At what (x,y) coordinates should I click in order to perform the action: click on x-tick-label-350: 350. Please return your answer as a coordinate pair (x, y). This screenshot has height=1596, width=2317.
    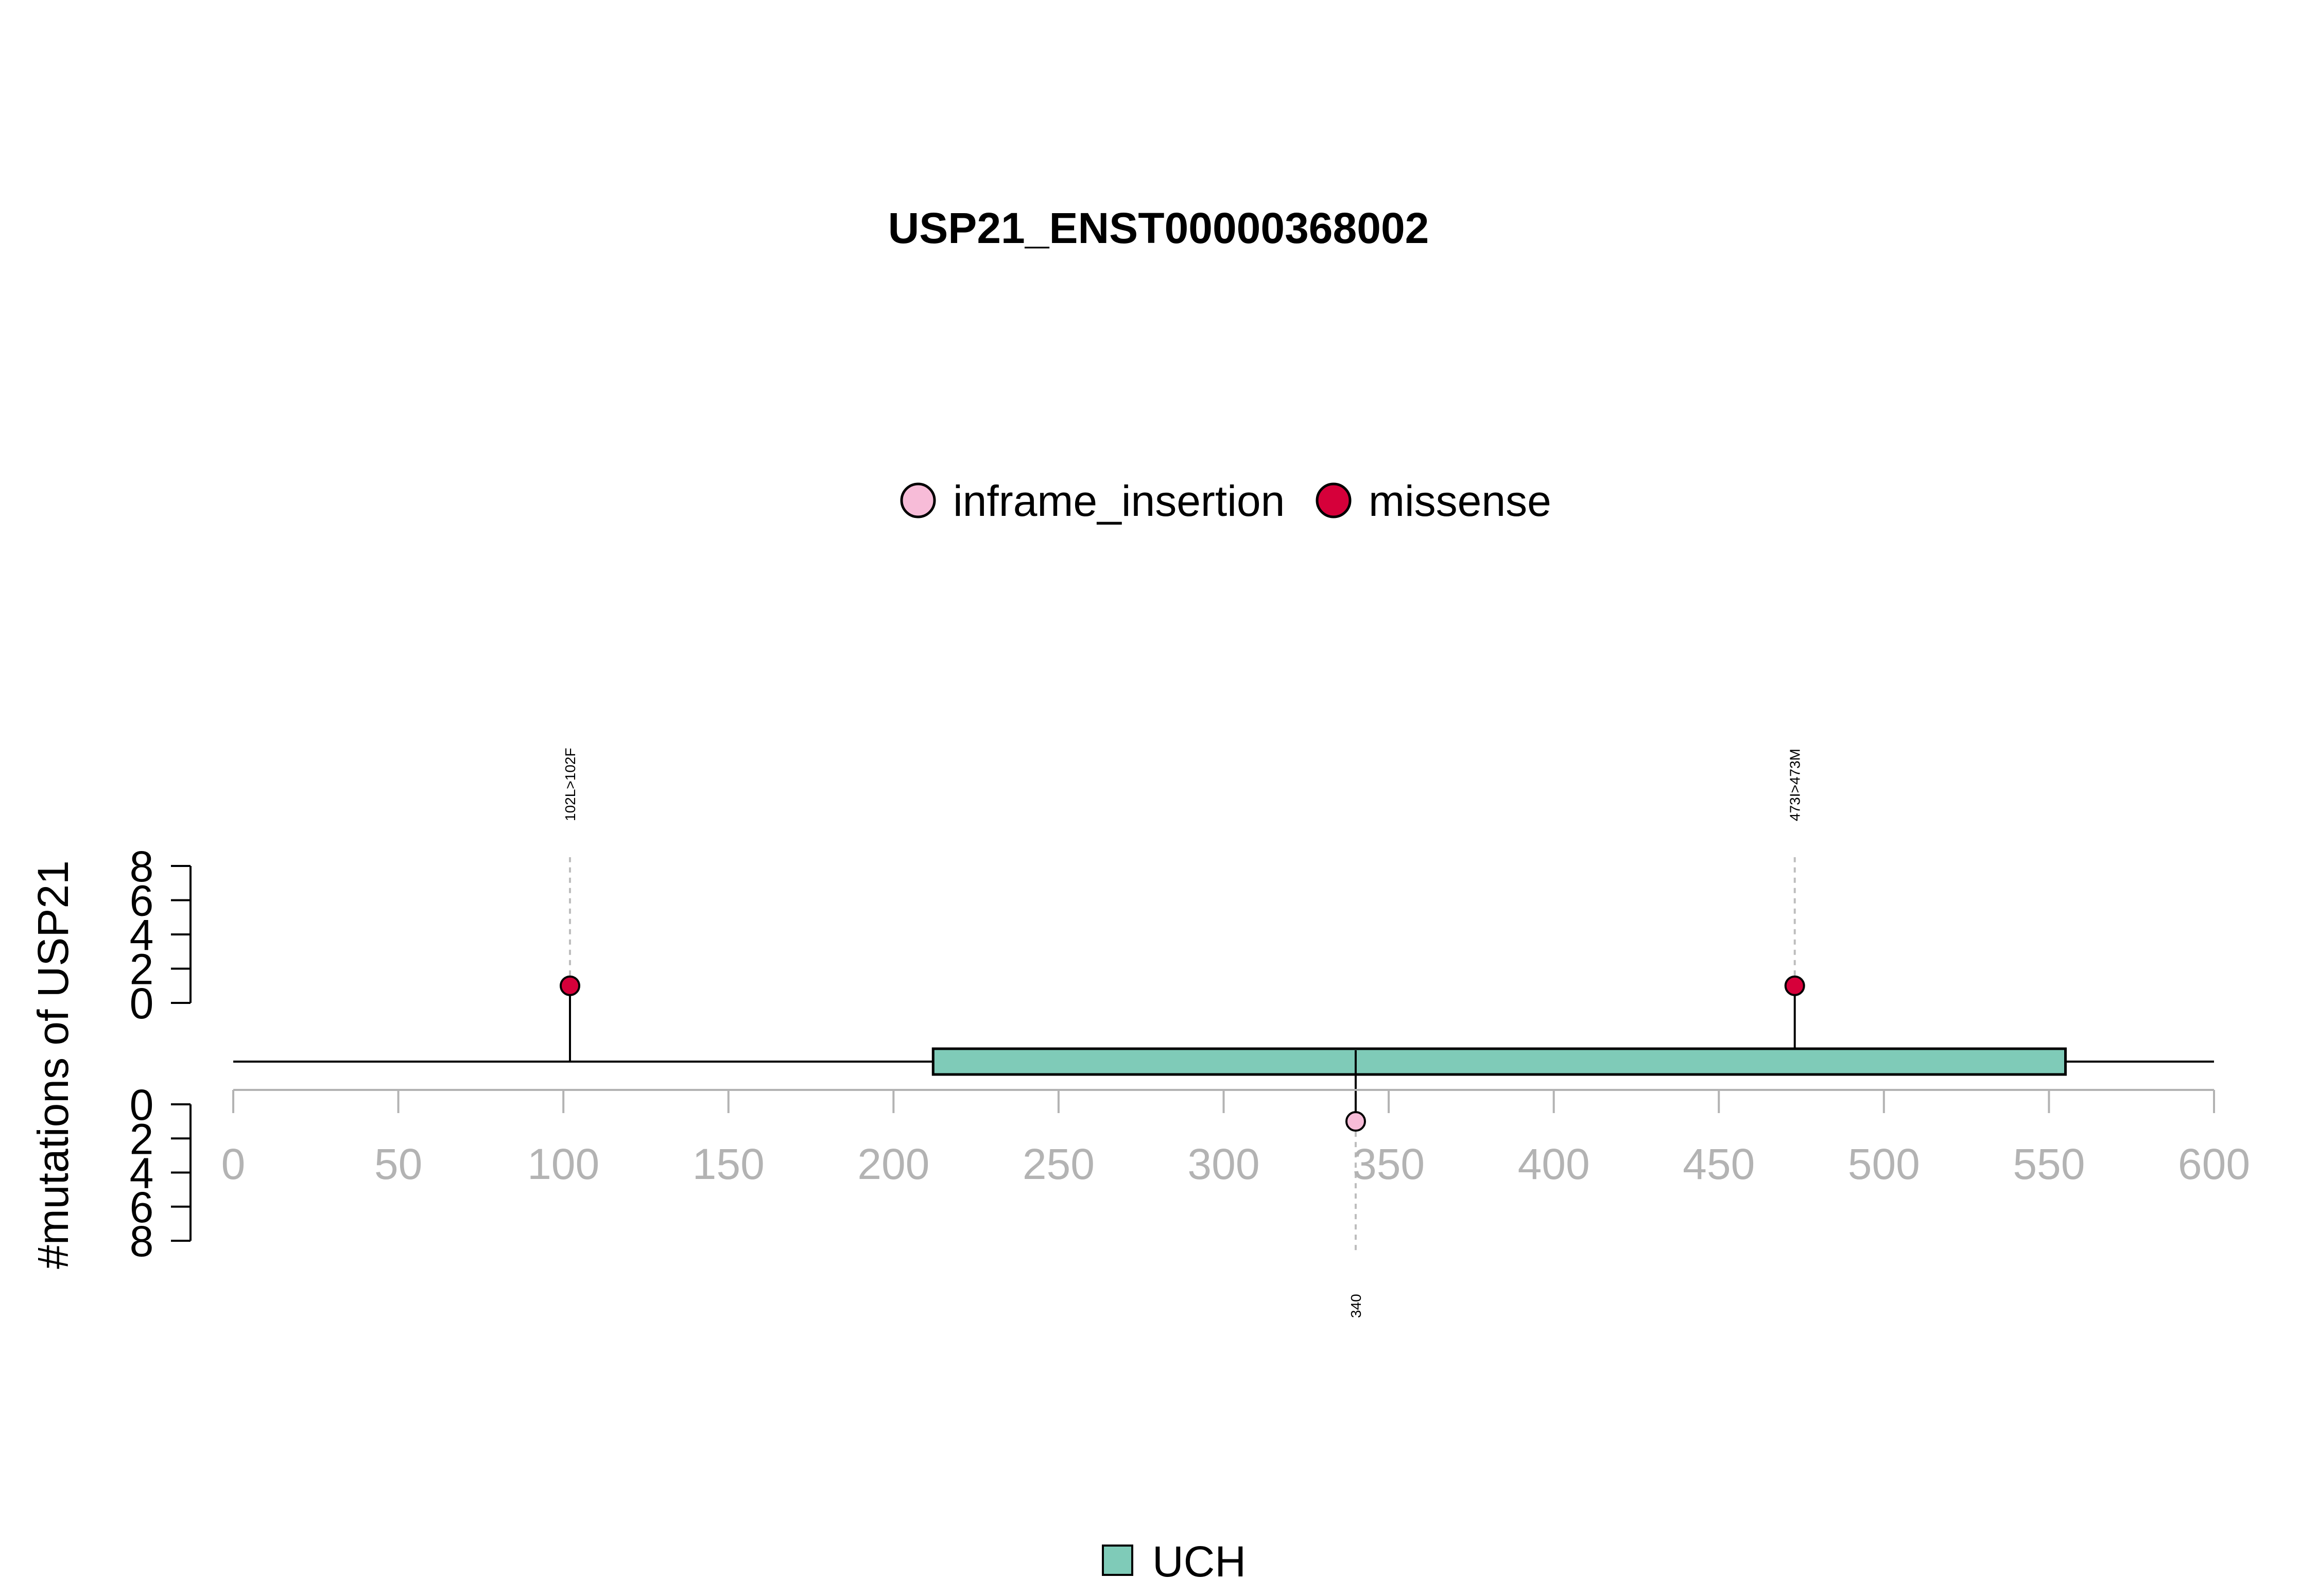
    Looking at the image, I should click on (1389, 1164).